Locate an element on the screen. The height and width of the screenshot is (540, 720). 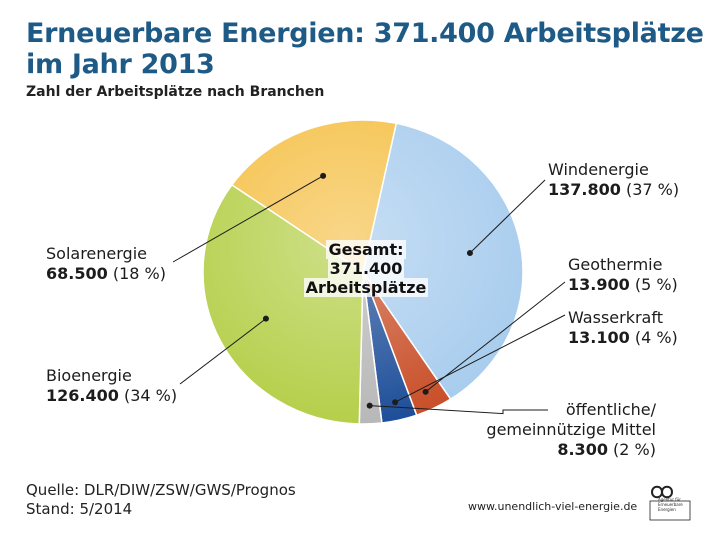
label-geothermie-value: 13.900 is located at coordinates (599, 284).